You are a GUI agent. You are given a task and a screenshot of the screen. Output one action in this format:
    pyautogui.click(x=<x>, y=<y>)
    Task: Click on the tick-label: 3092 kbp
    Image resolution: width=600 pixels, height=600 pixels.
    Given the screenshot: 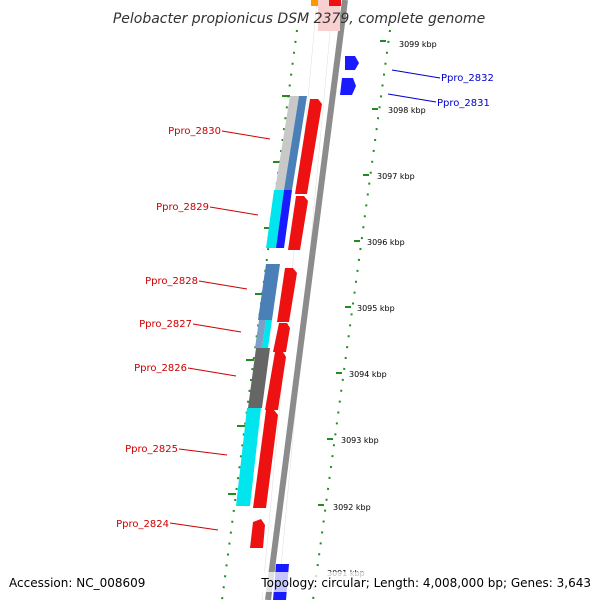 What is the action you would take?
    pyautogui.click(x=352, y=507)
    